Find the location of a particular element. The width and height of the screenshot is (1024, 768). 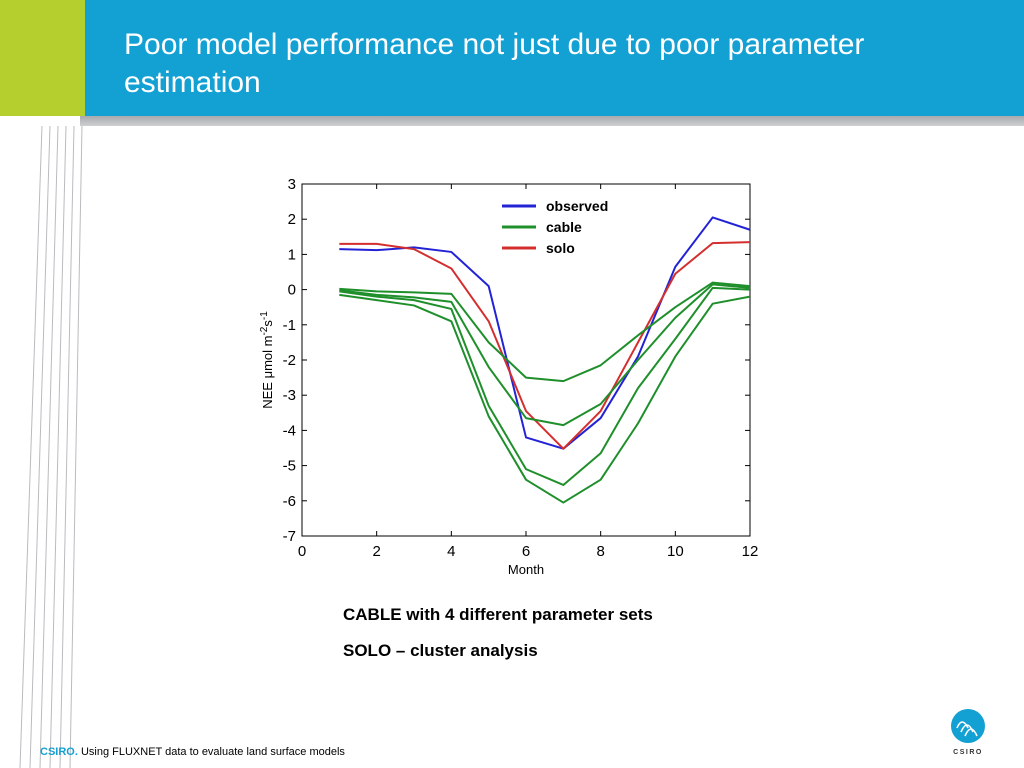

header-band is located at coordinates (554, 58).